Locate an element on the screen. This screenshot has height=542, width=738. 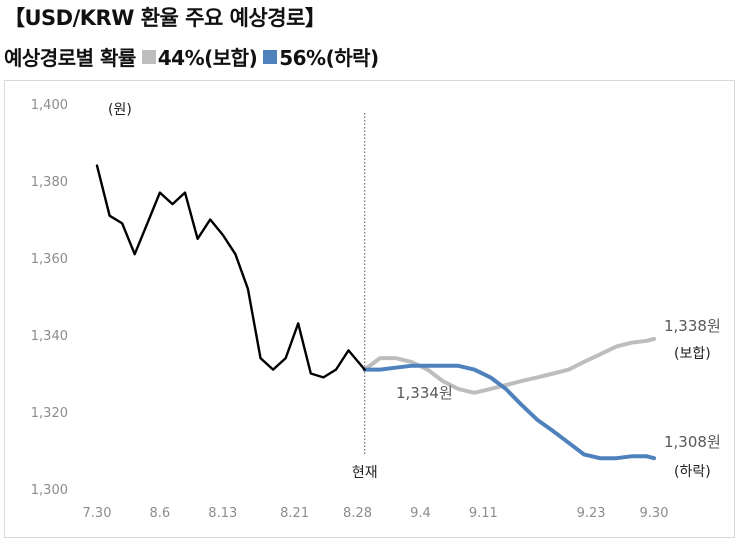
x-tick-label: 8.6 is located at coordinates (160, 513).